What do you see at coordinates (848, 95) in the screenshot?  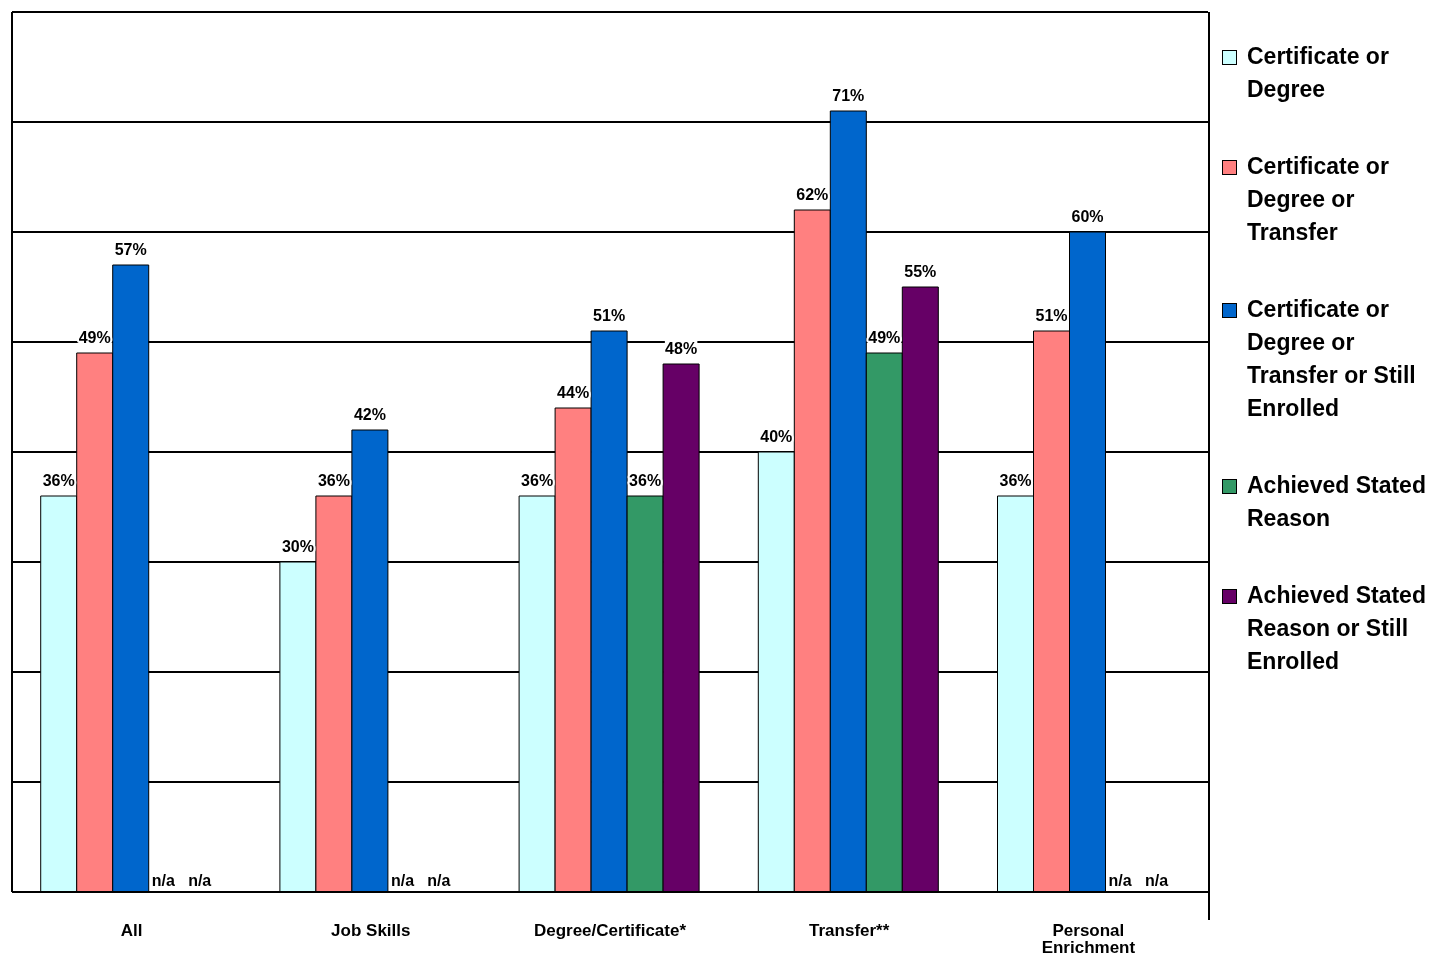 I see `data-label: 71%` at bounding box center [848, 95].